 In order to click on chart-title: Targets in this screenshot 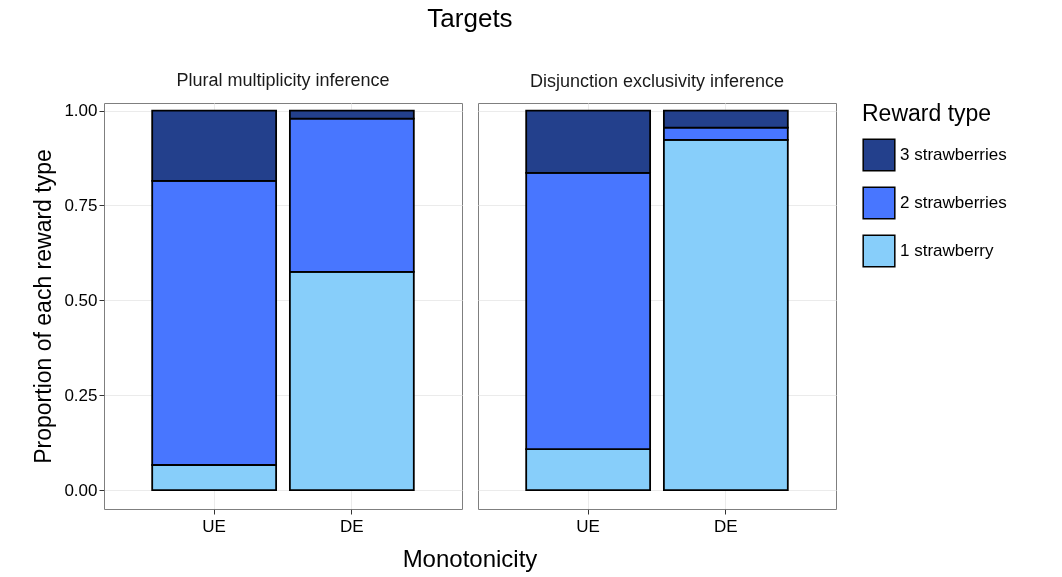, I will do `click(470, 18)`.